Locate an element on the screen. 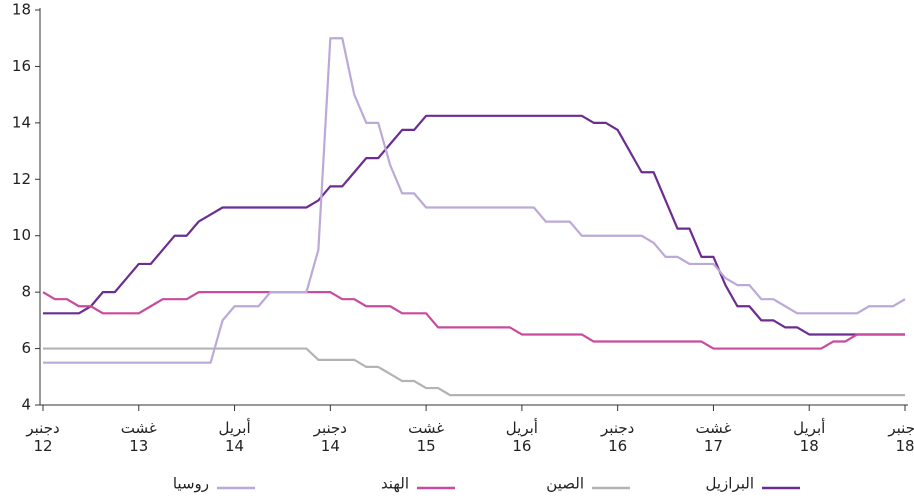  x-tick-label: دجنبر18 is located at coordinates (900, 437).